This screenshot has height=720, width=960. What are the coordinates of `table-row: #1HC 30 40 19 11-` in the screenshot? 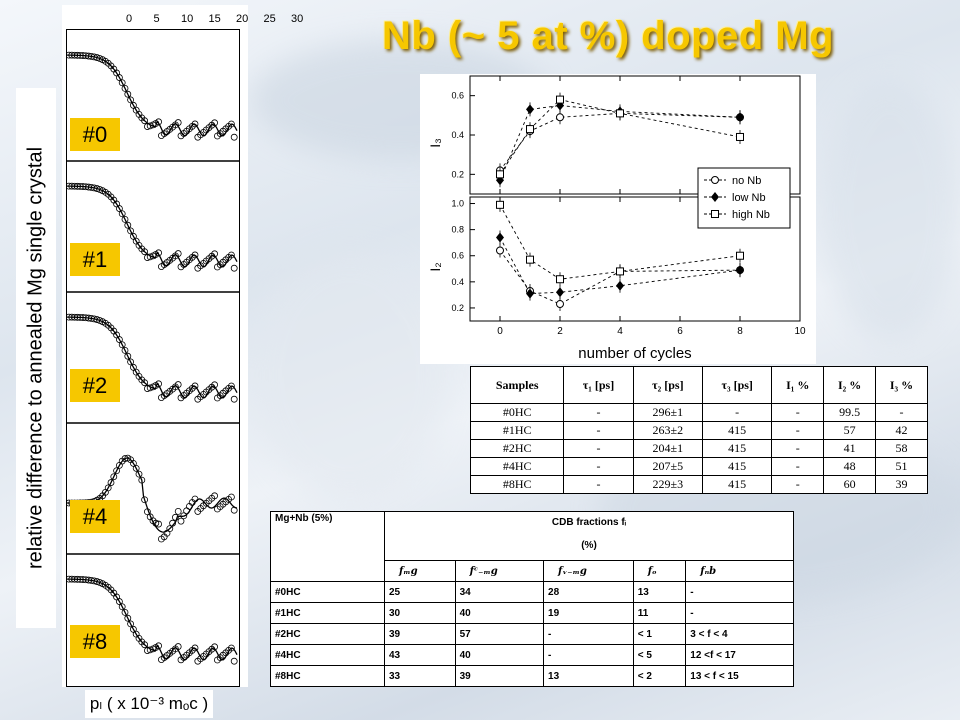 It's located at (532, 613).